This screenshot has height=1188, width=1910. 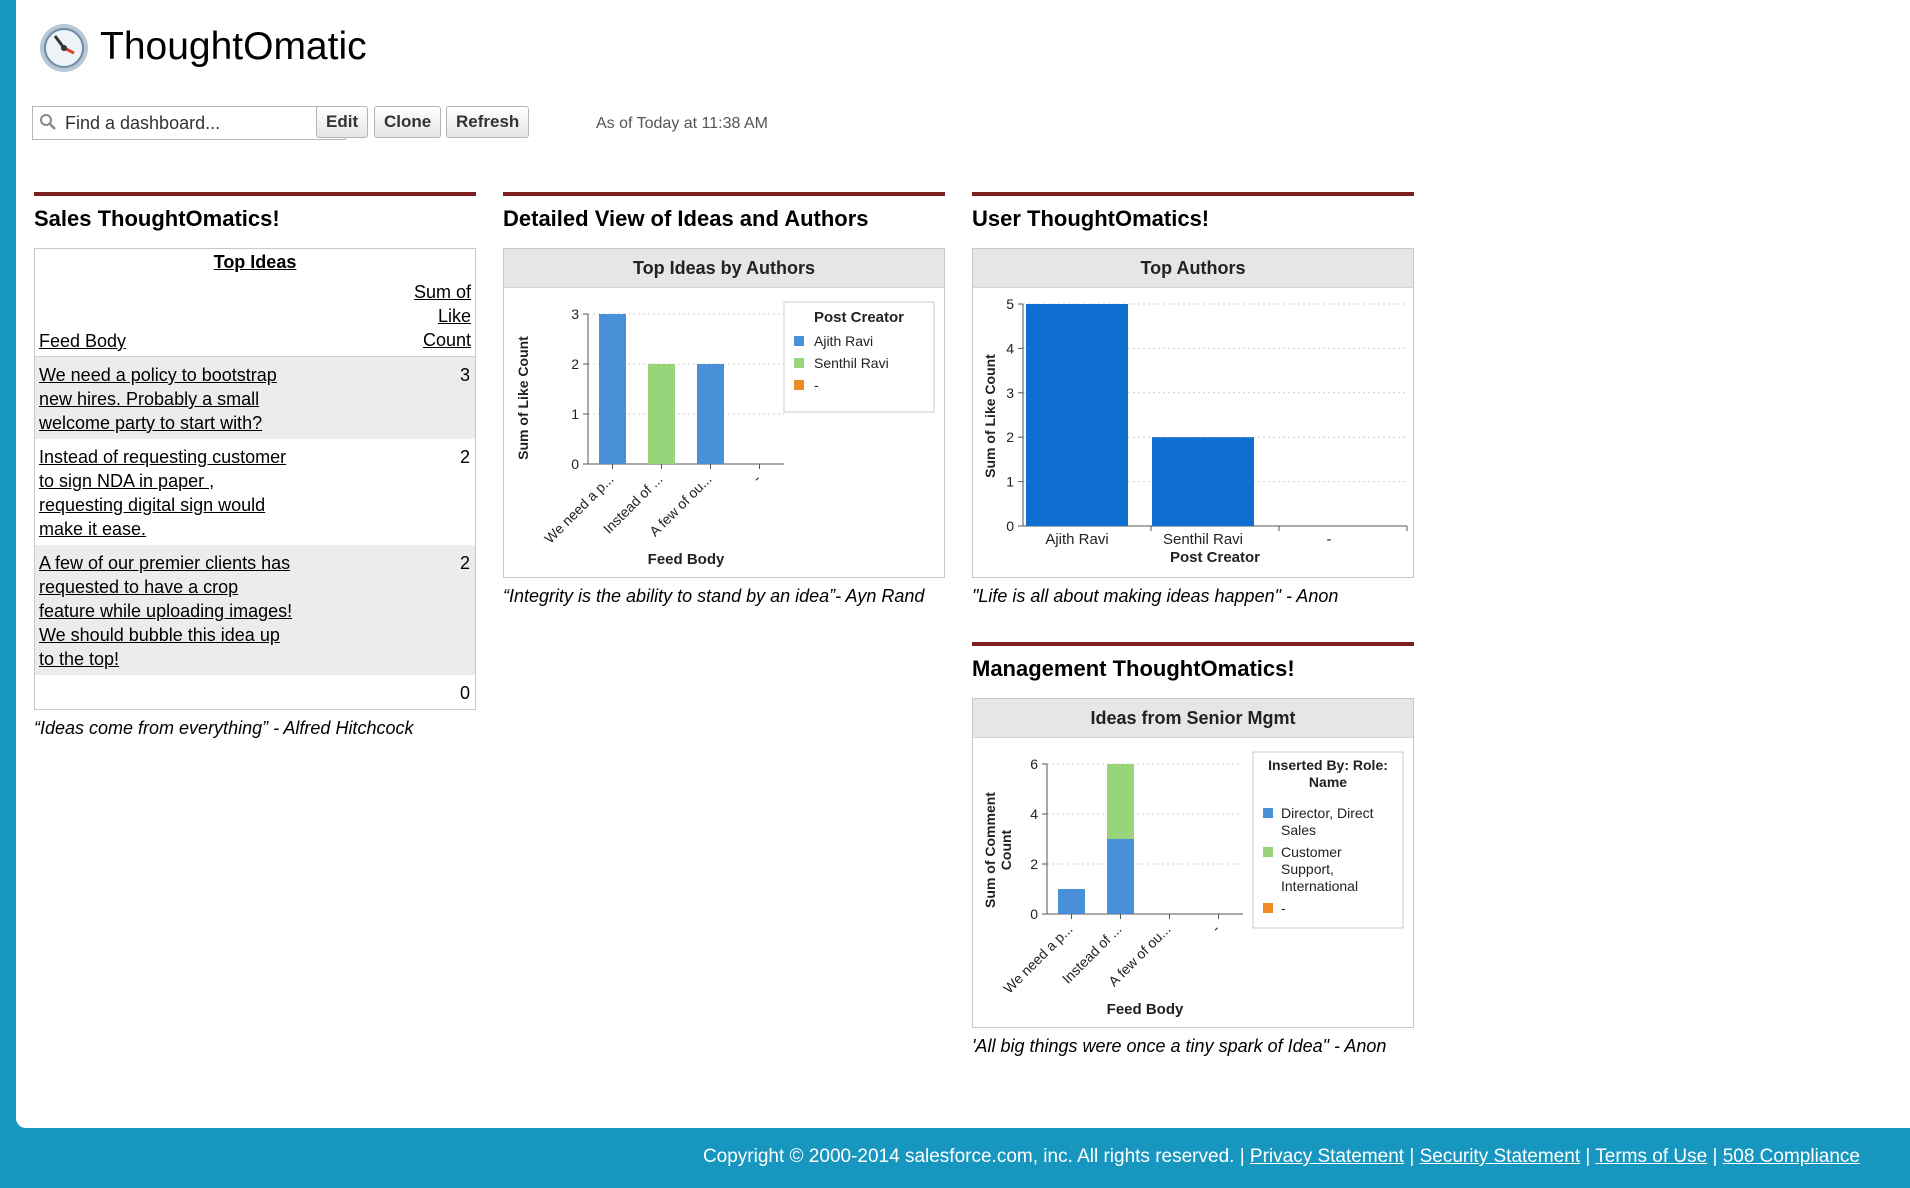 What do you see at coordinates (1091, 218) in the screenshot?
I see `user-section-title: User ThoughtOmatics!` at bounding box center [1091, 218].